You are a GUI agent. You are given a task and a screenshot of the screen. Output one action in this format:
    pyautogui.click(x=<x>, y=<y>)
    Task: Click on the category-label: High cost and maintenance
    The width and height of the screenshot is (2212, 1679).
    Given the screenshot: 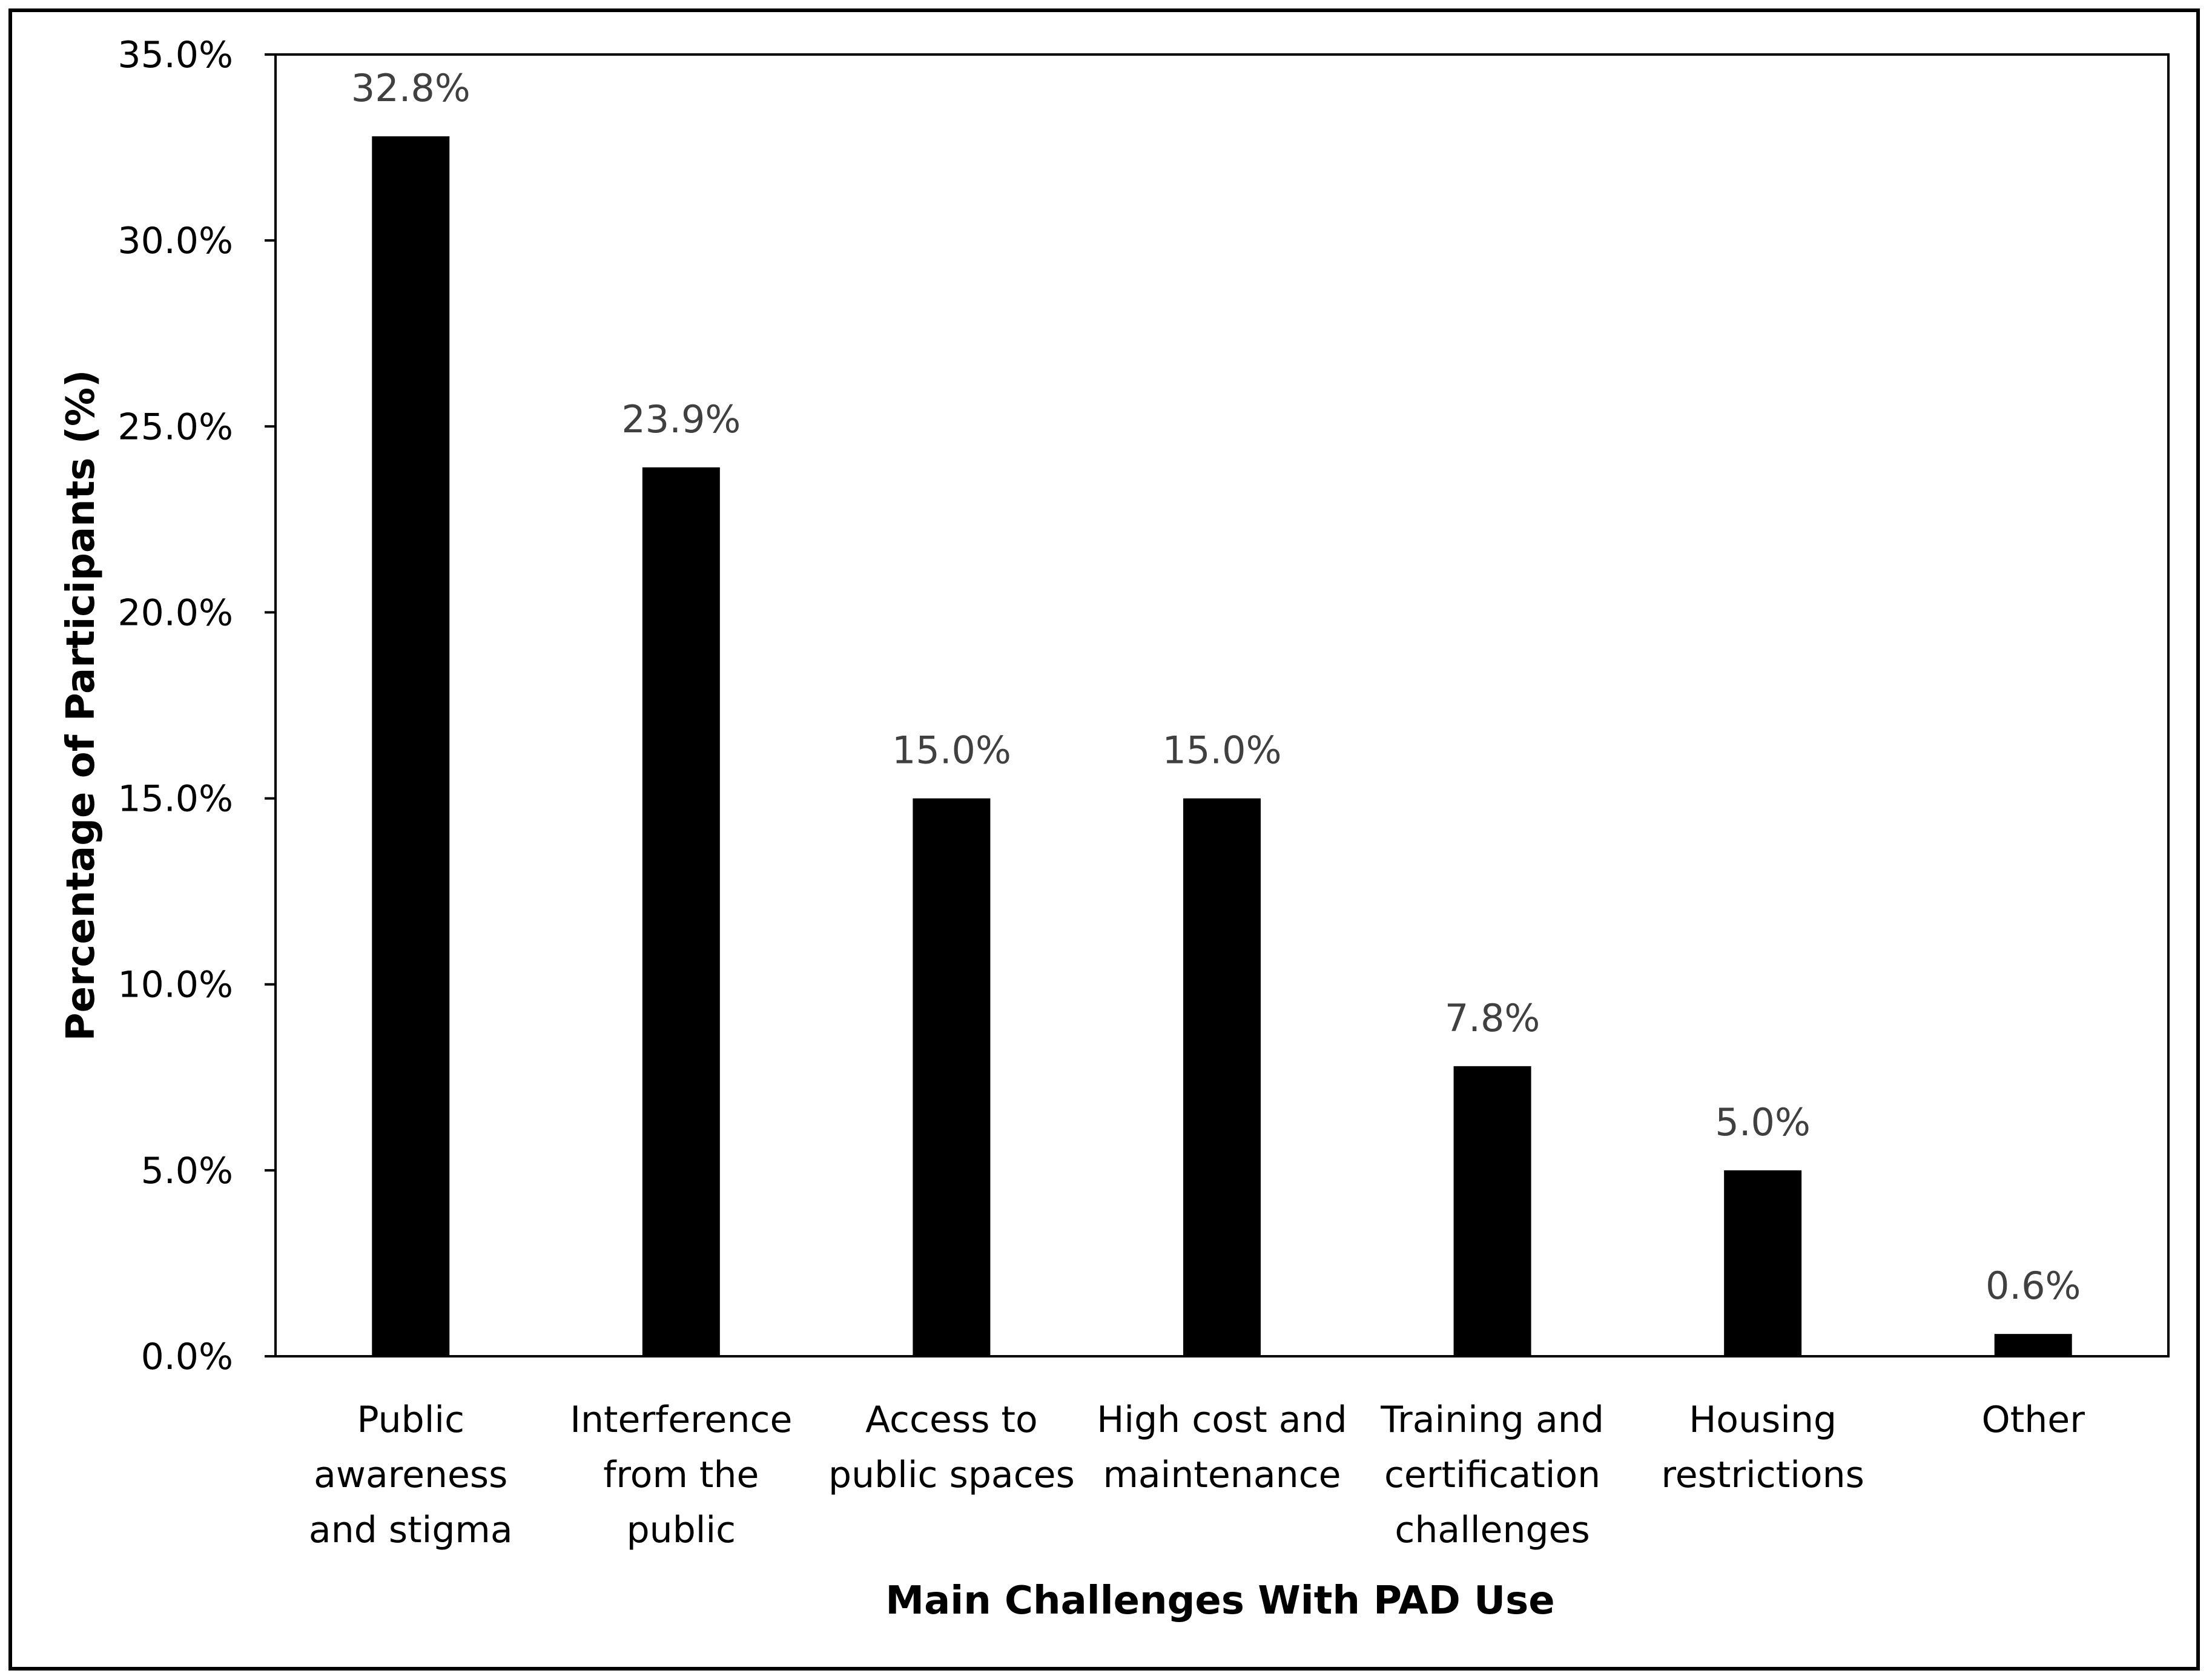 What is the action you would take?
    pyautogui.click(x=1222, y=1447)
    